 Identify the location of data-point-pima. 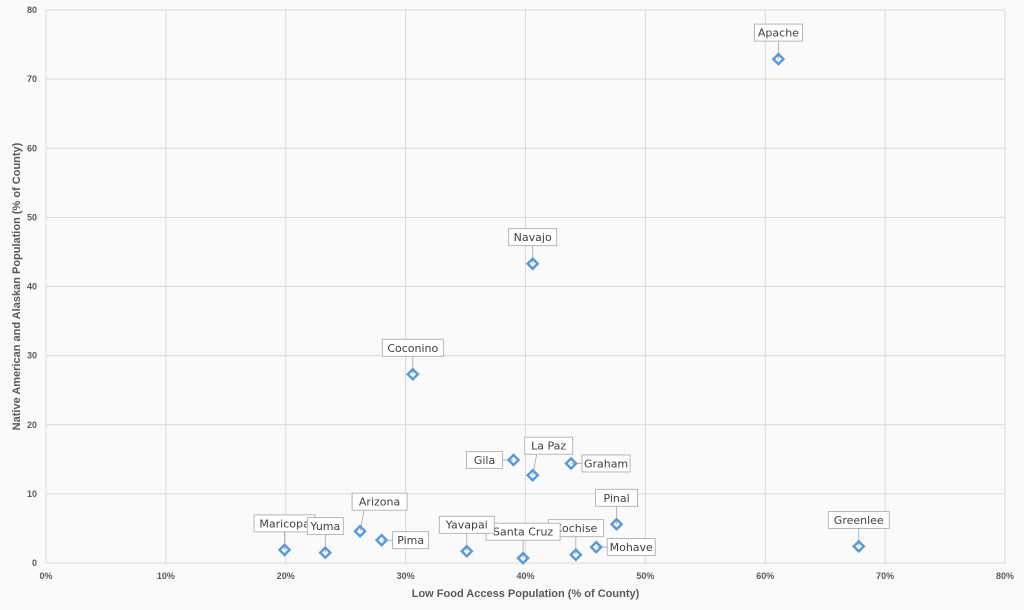
(381, 540).